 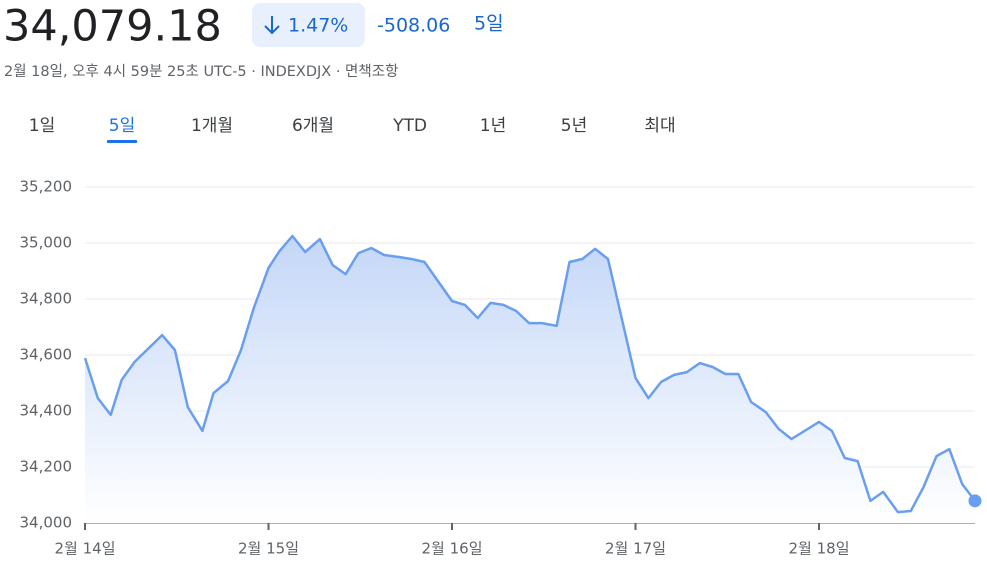 What do you see at coordinates (819, 549) in the screenshot?
I see `x-tick-label: 2월 18일` at bounding box center [819, 549].